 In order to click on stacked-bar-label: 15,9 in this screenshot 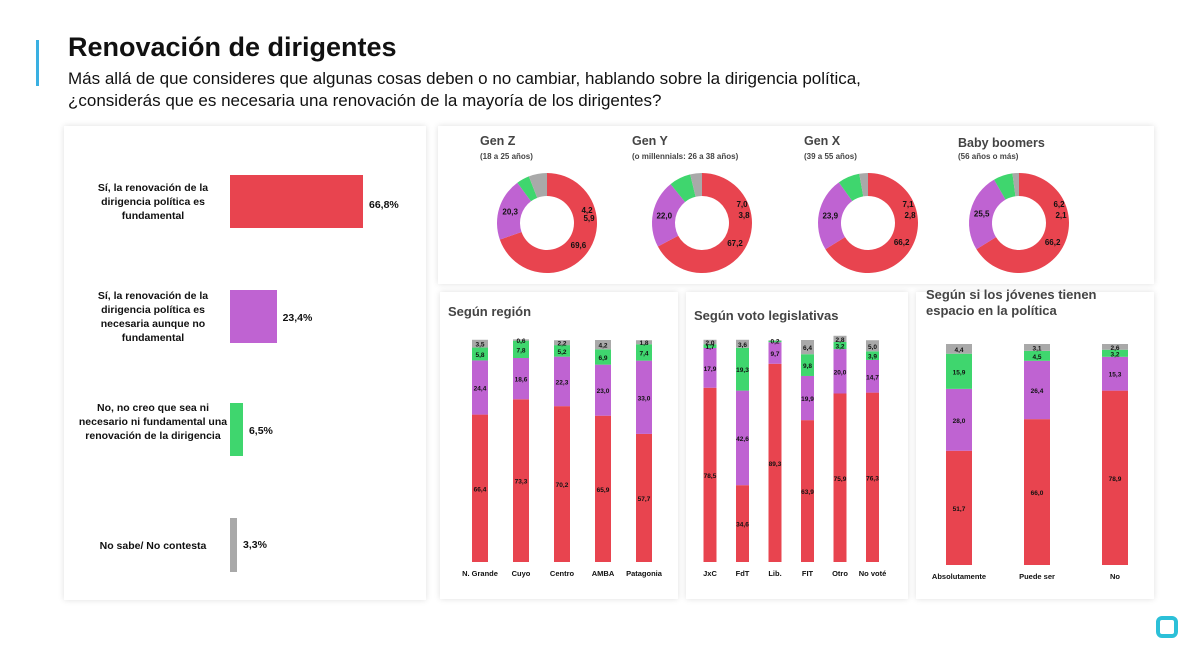, I will do `click(959, 372)`.